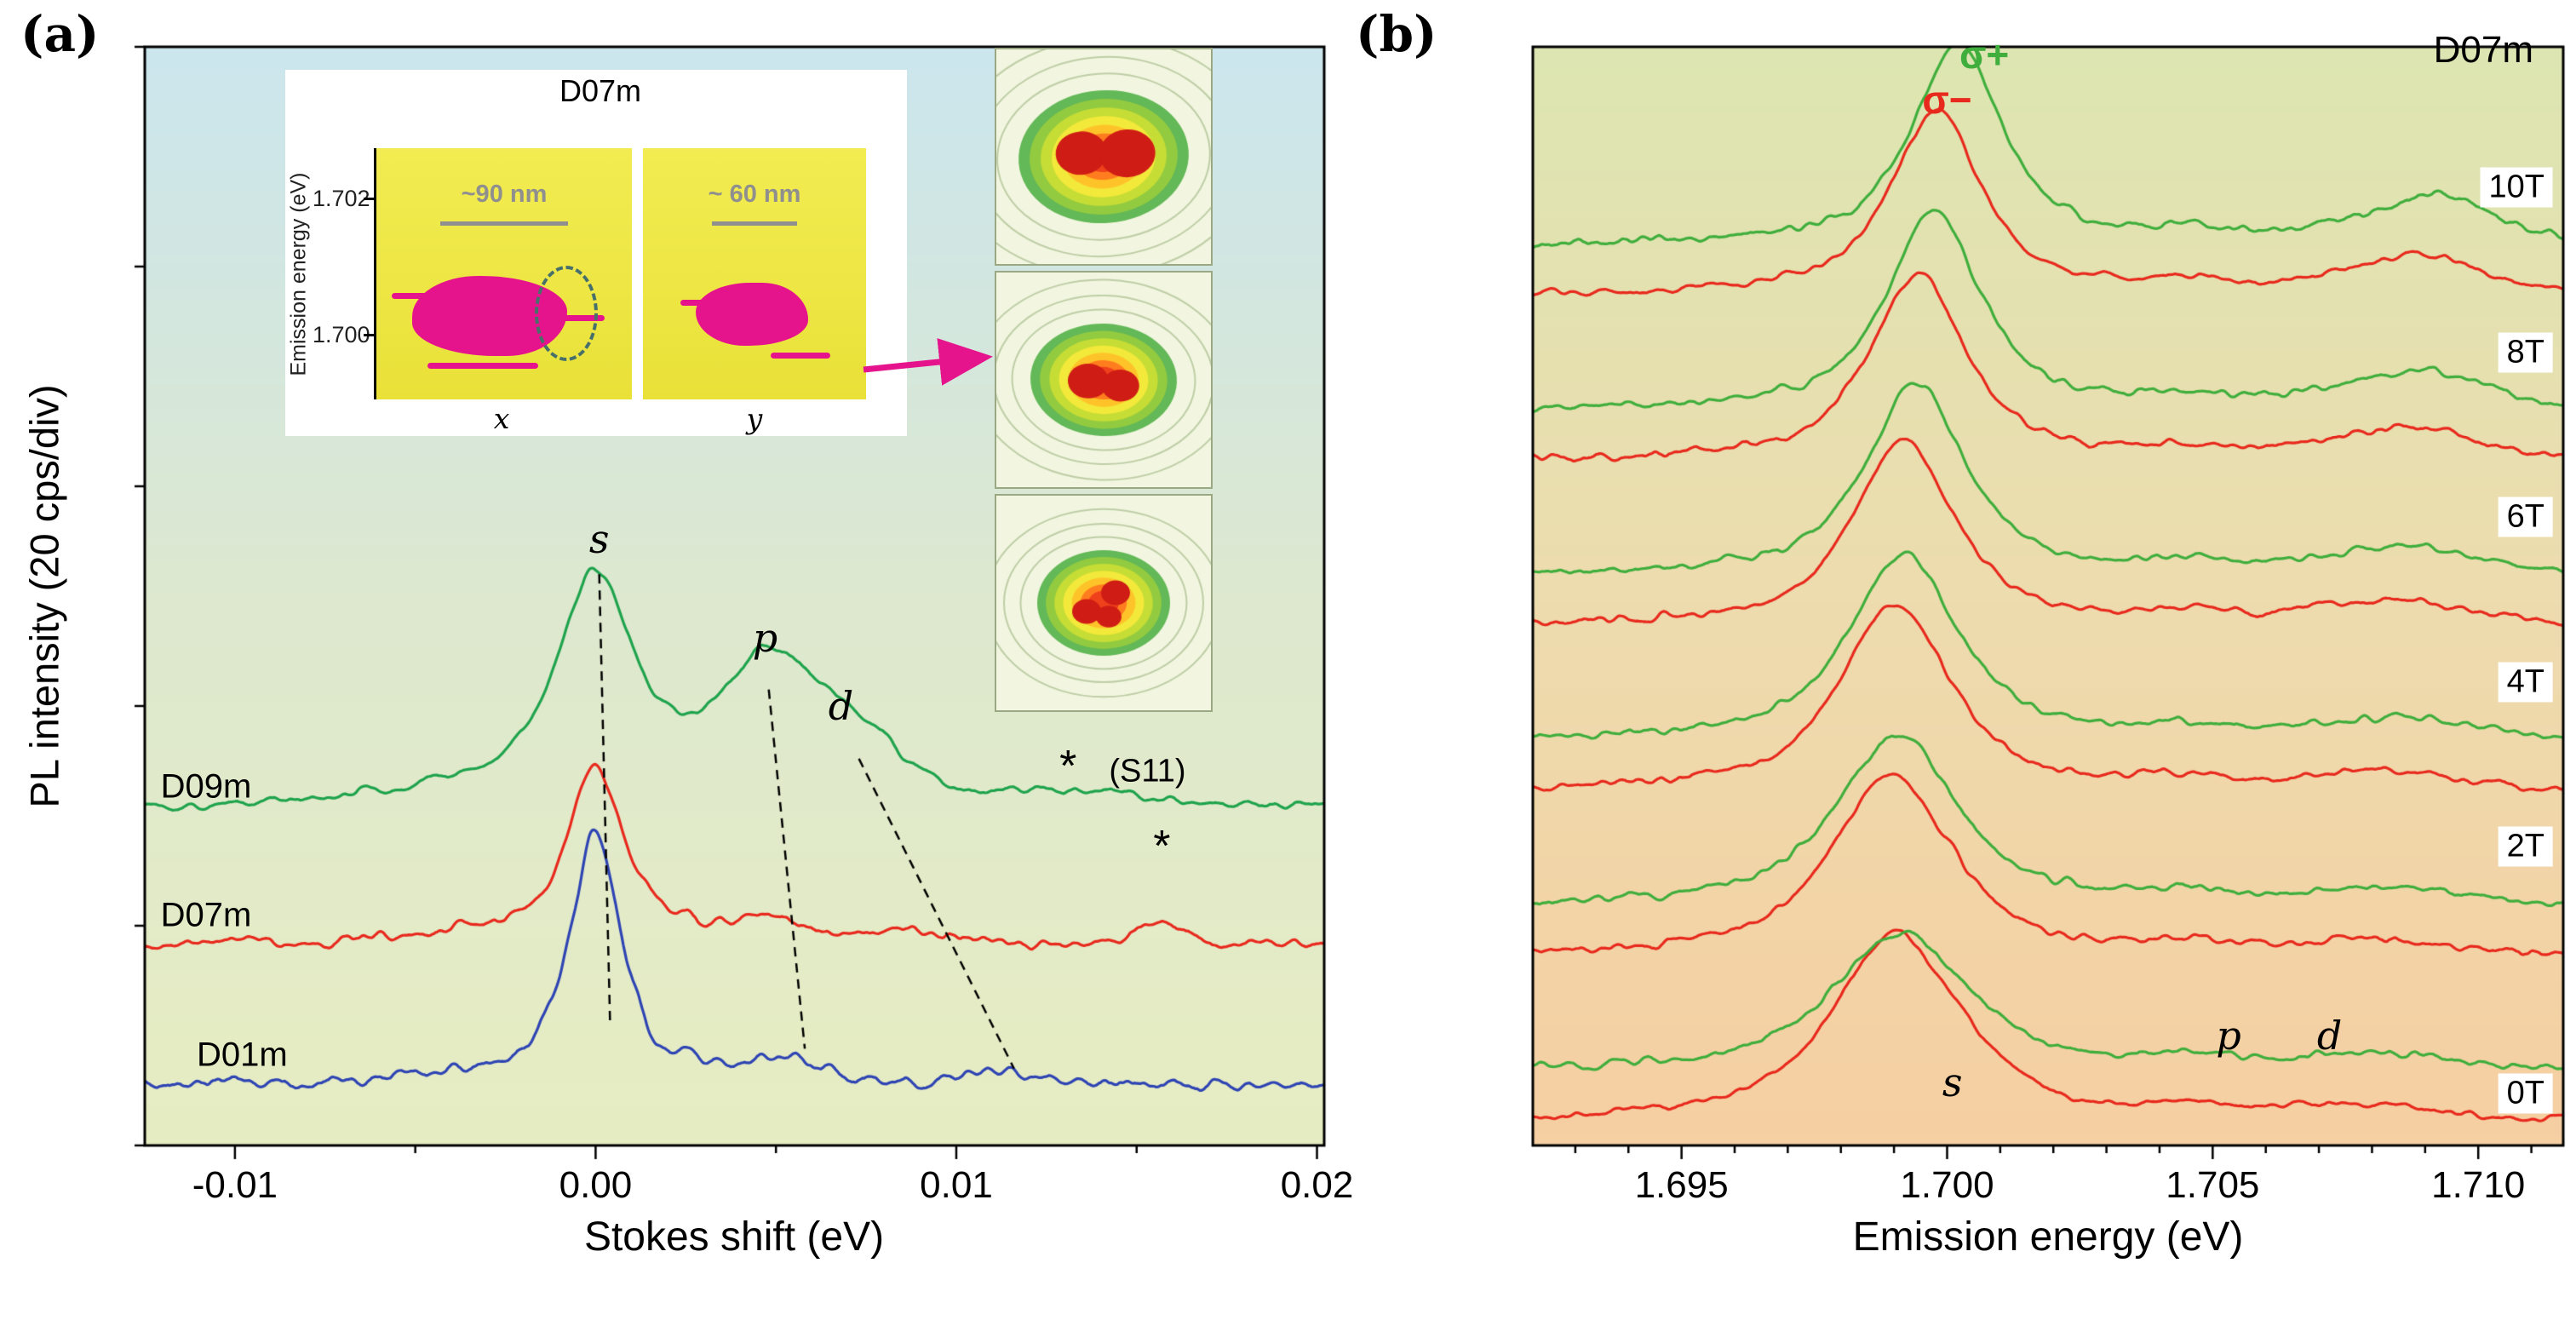  What do you see at coordinates (298, 274) in the screenshot?
I see `inset-y-axis-label: Emission energy (eV)` at bounding box center [298, 274].